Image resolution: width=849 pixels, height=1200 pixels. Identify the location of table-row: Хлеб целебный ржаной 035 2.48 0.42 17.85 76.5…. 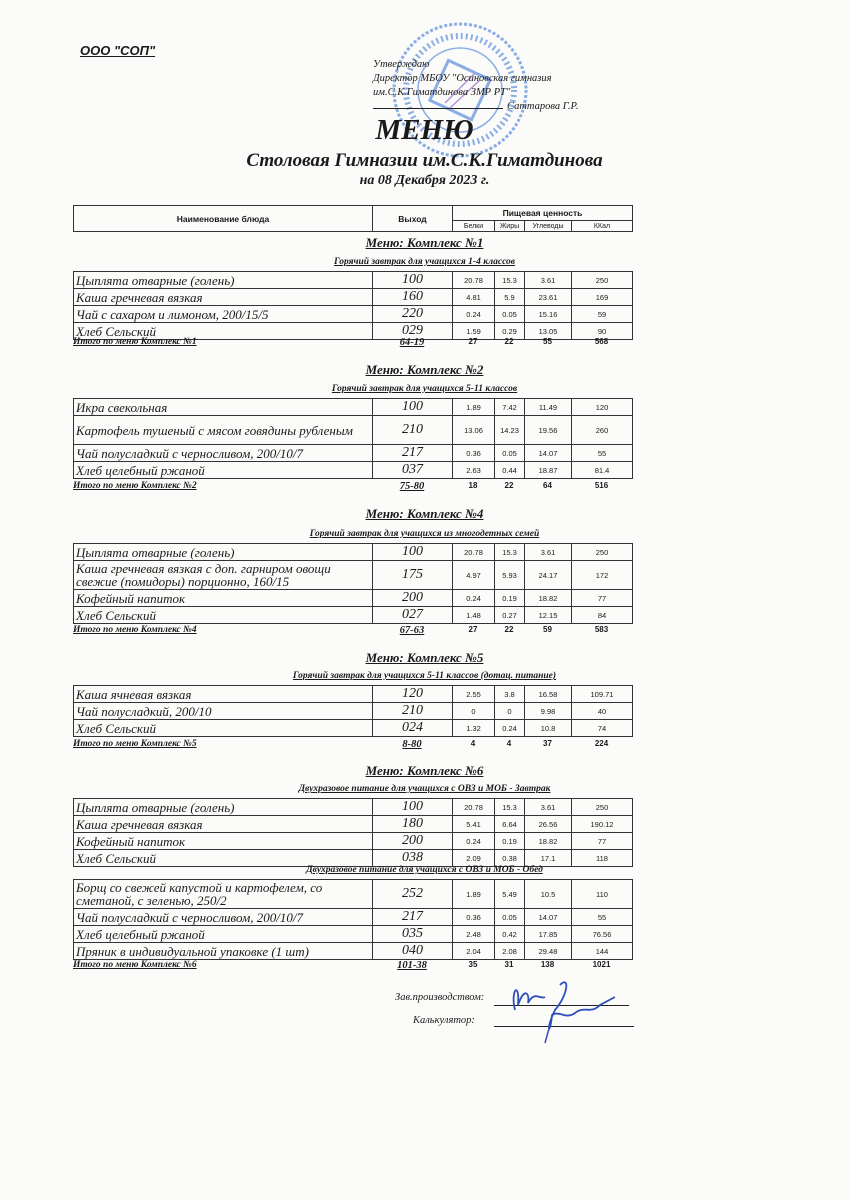
(353, 934).